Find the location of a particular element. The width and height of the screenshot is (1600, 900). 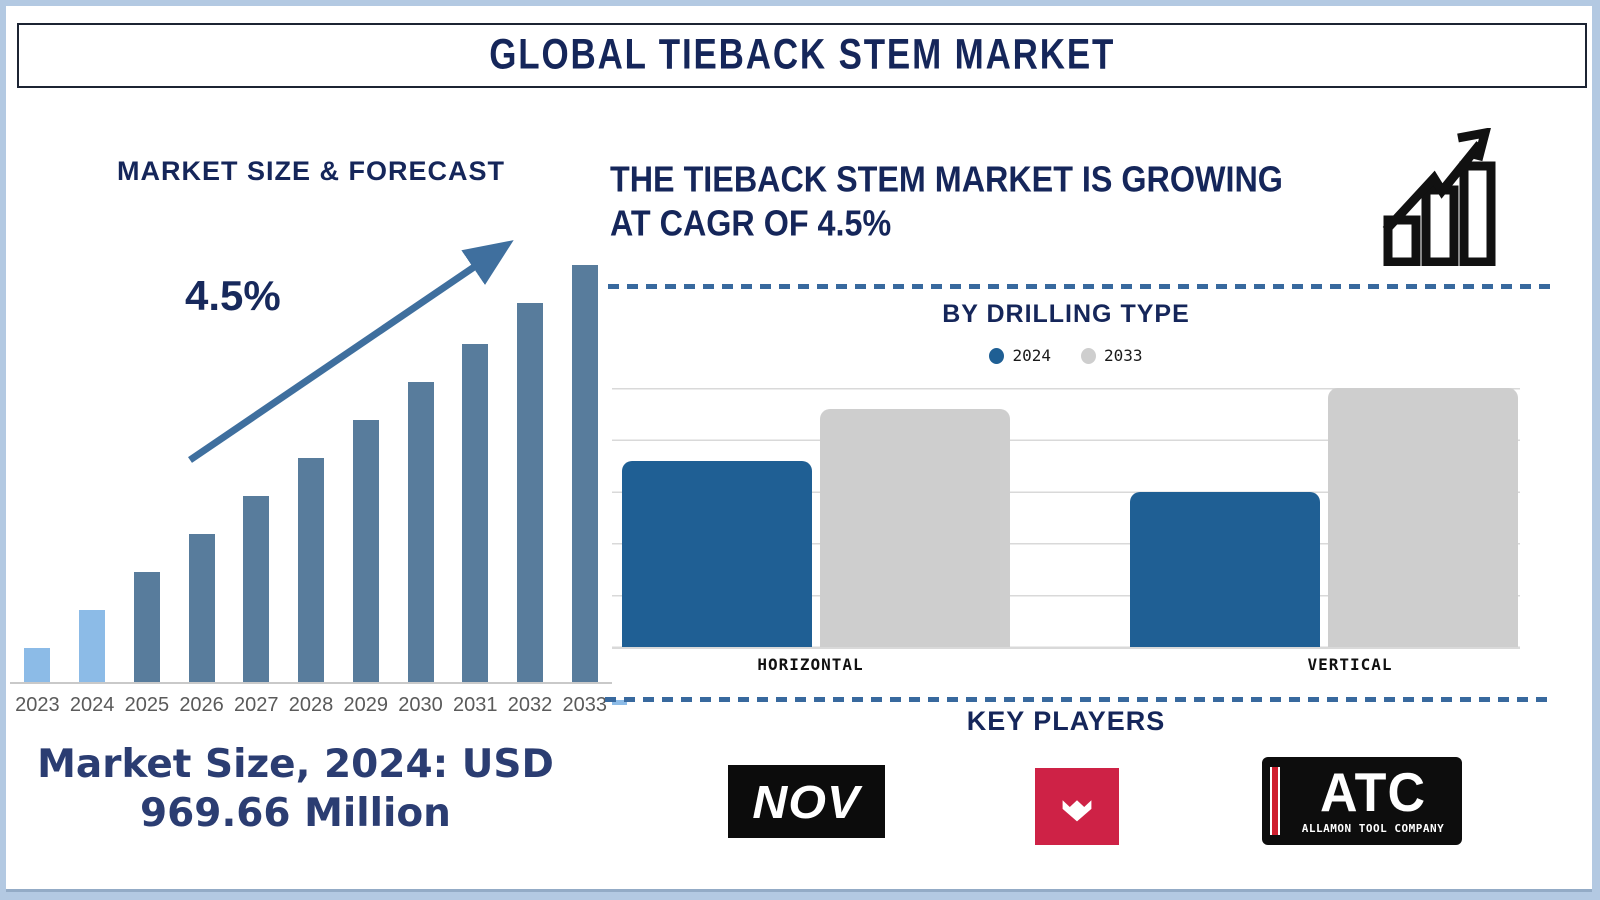

nov-wordmark: NOV is located at coordinates (806, 801).